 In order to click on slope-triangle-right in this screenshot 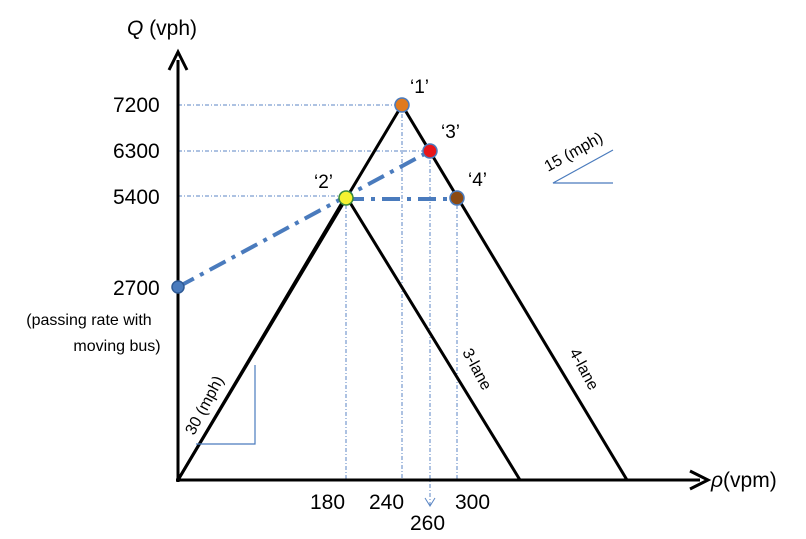, I will do `click(583, 166)`.